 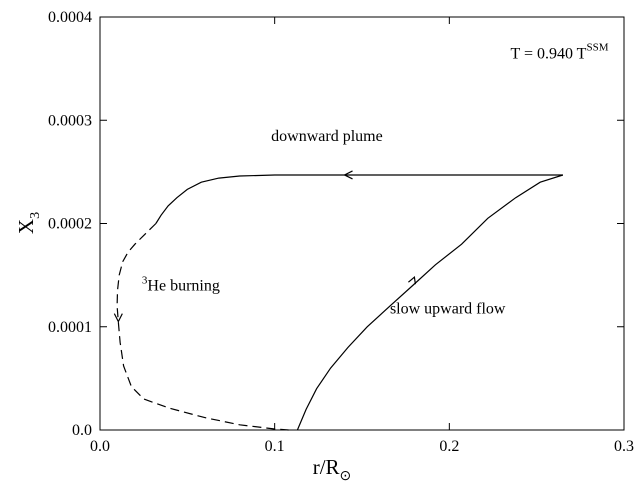 I want to click on y-tick-label: 0.0, so click(x=82, y=430).